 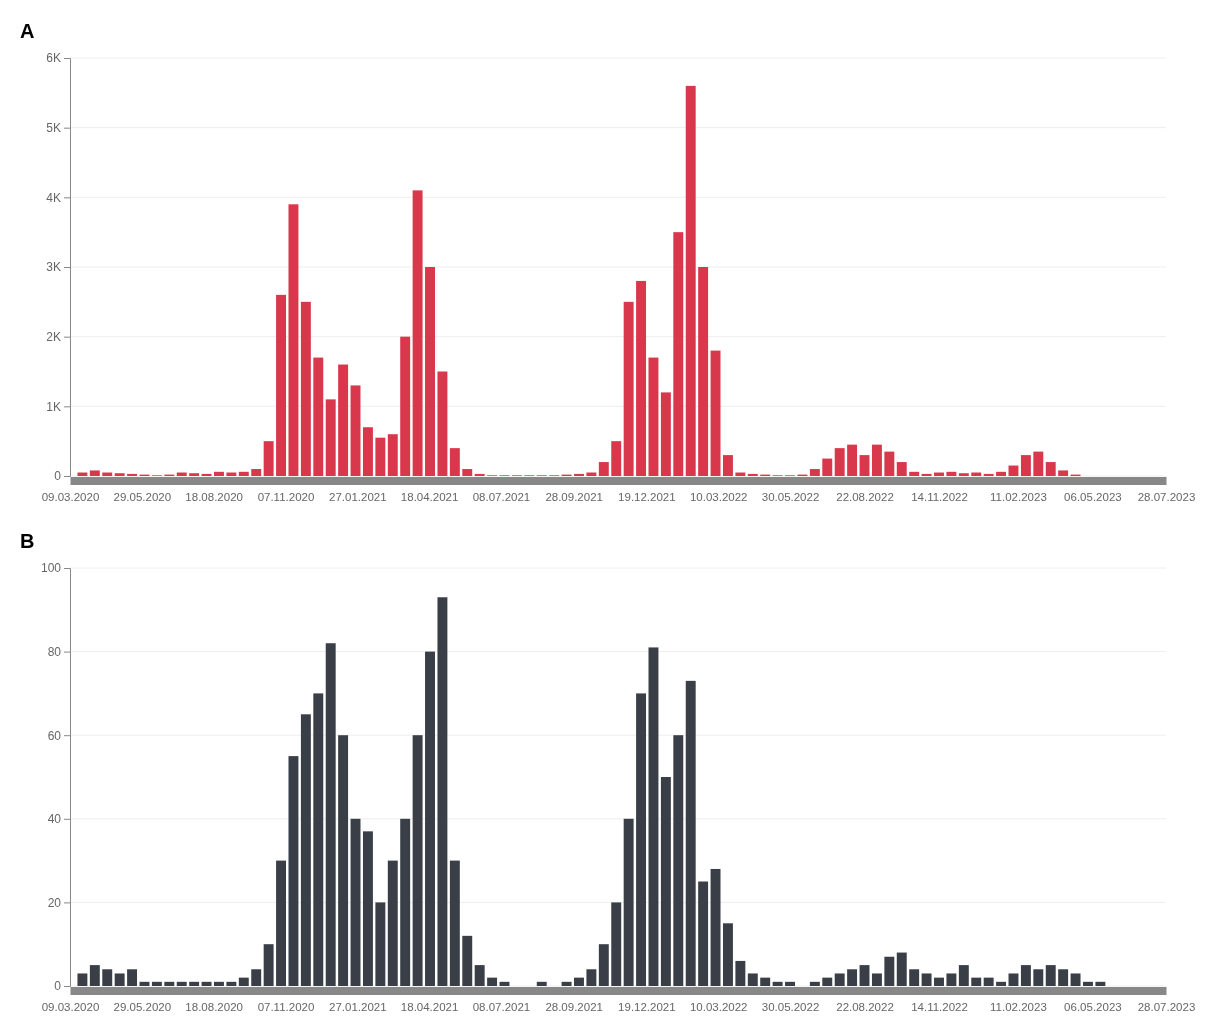 What do you see at coordinates (53, 267) in the screenshot?
I see `y-tick-label: 3K` at bounding box center [53, 267].